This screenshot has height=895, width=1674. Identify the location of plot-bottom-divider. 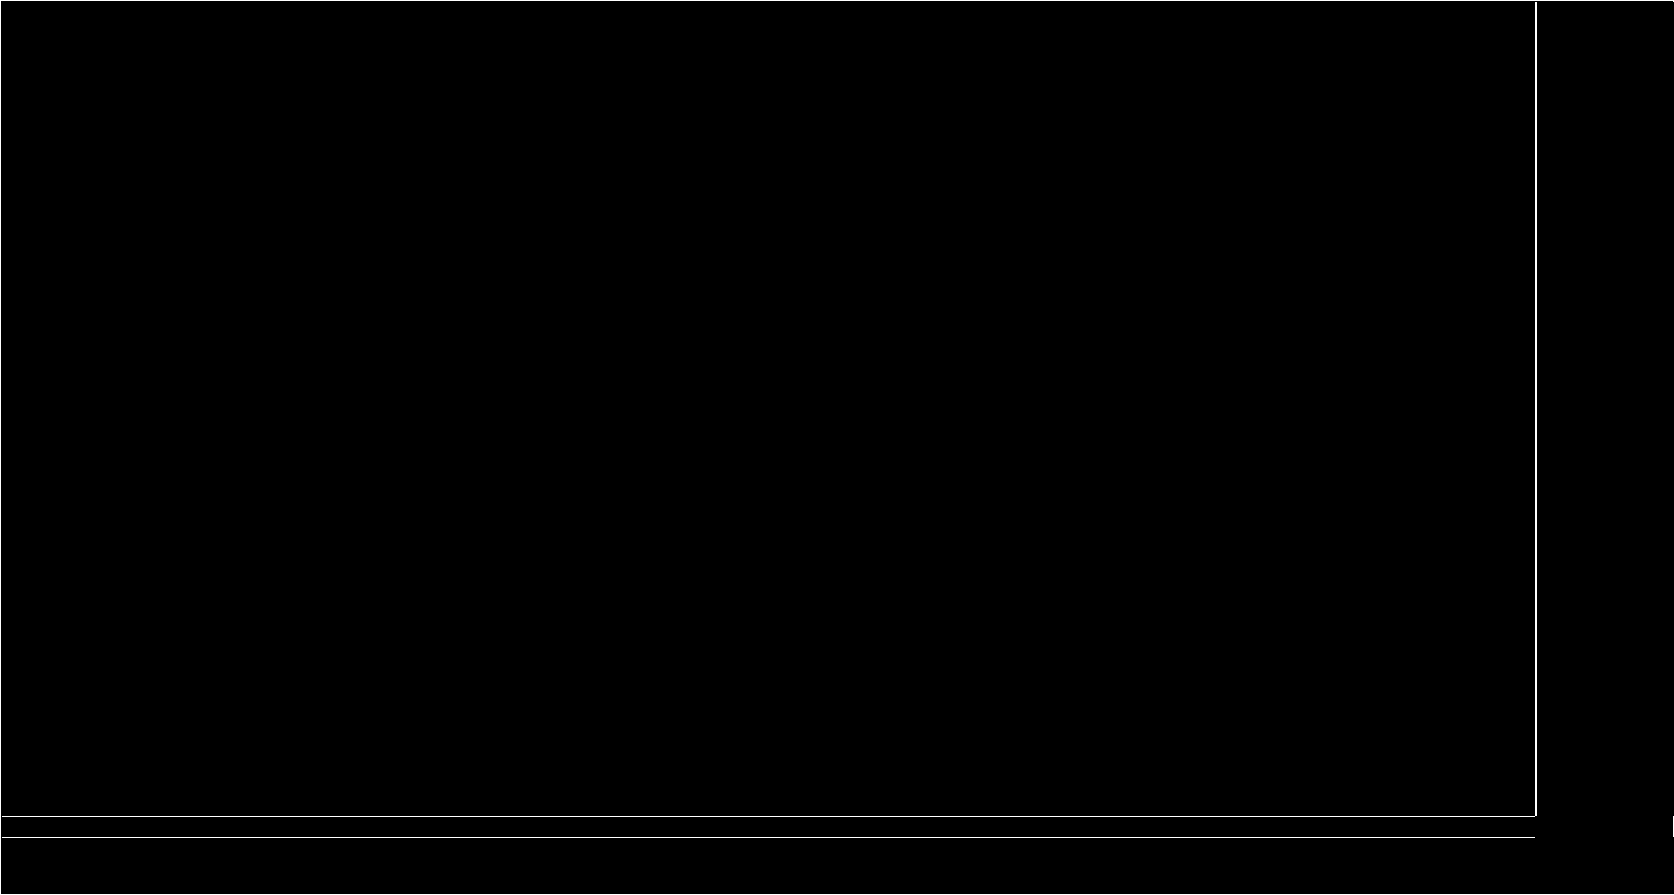
(768, 816).